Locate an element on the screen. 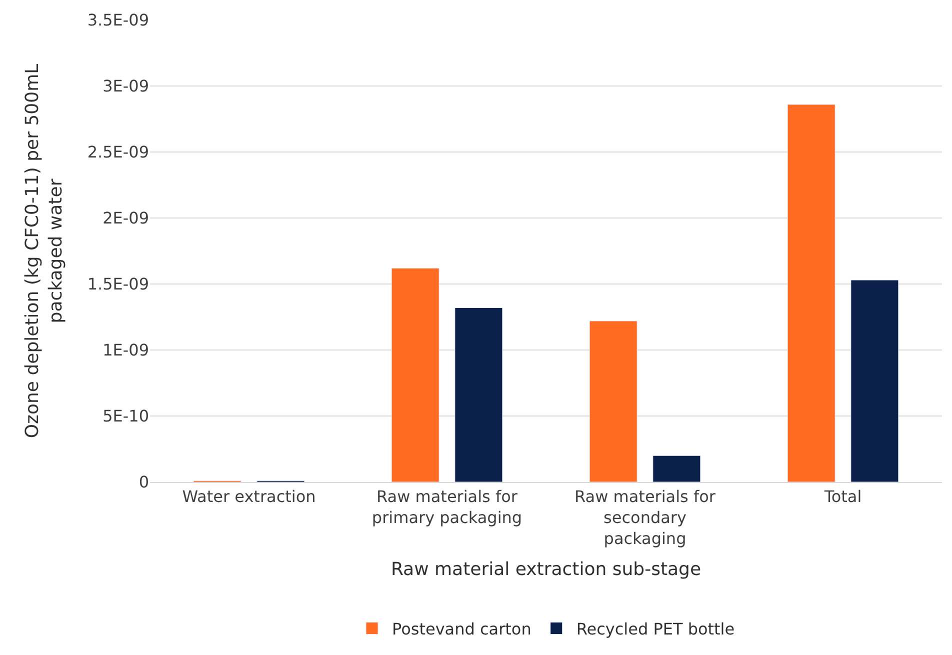  x-tick-label: Water extraction is located at coordinates (249, 496).